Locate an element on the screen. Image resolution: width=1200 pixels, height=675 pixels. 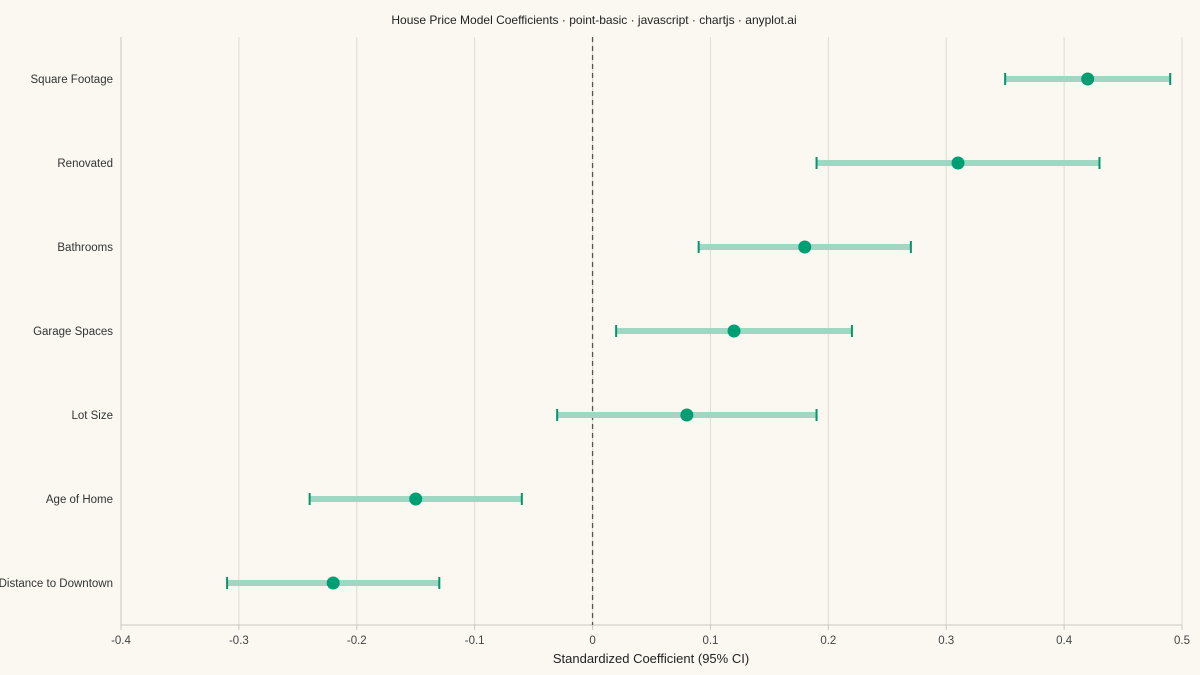
x-tick-label: 0.3 is located at coordinates (946, 641).